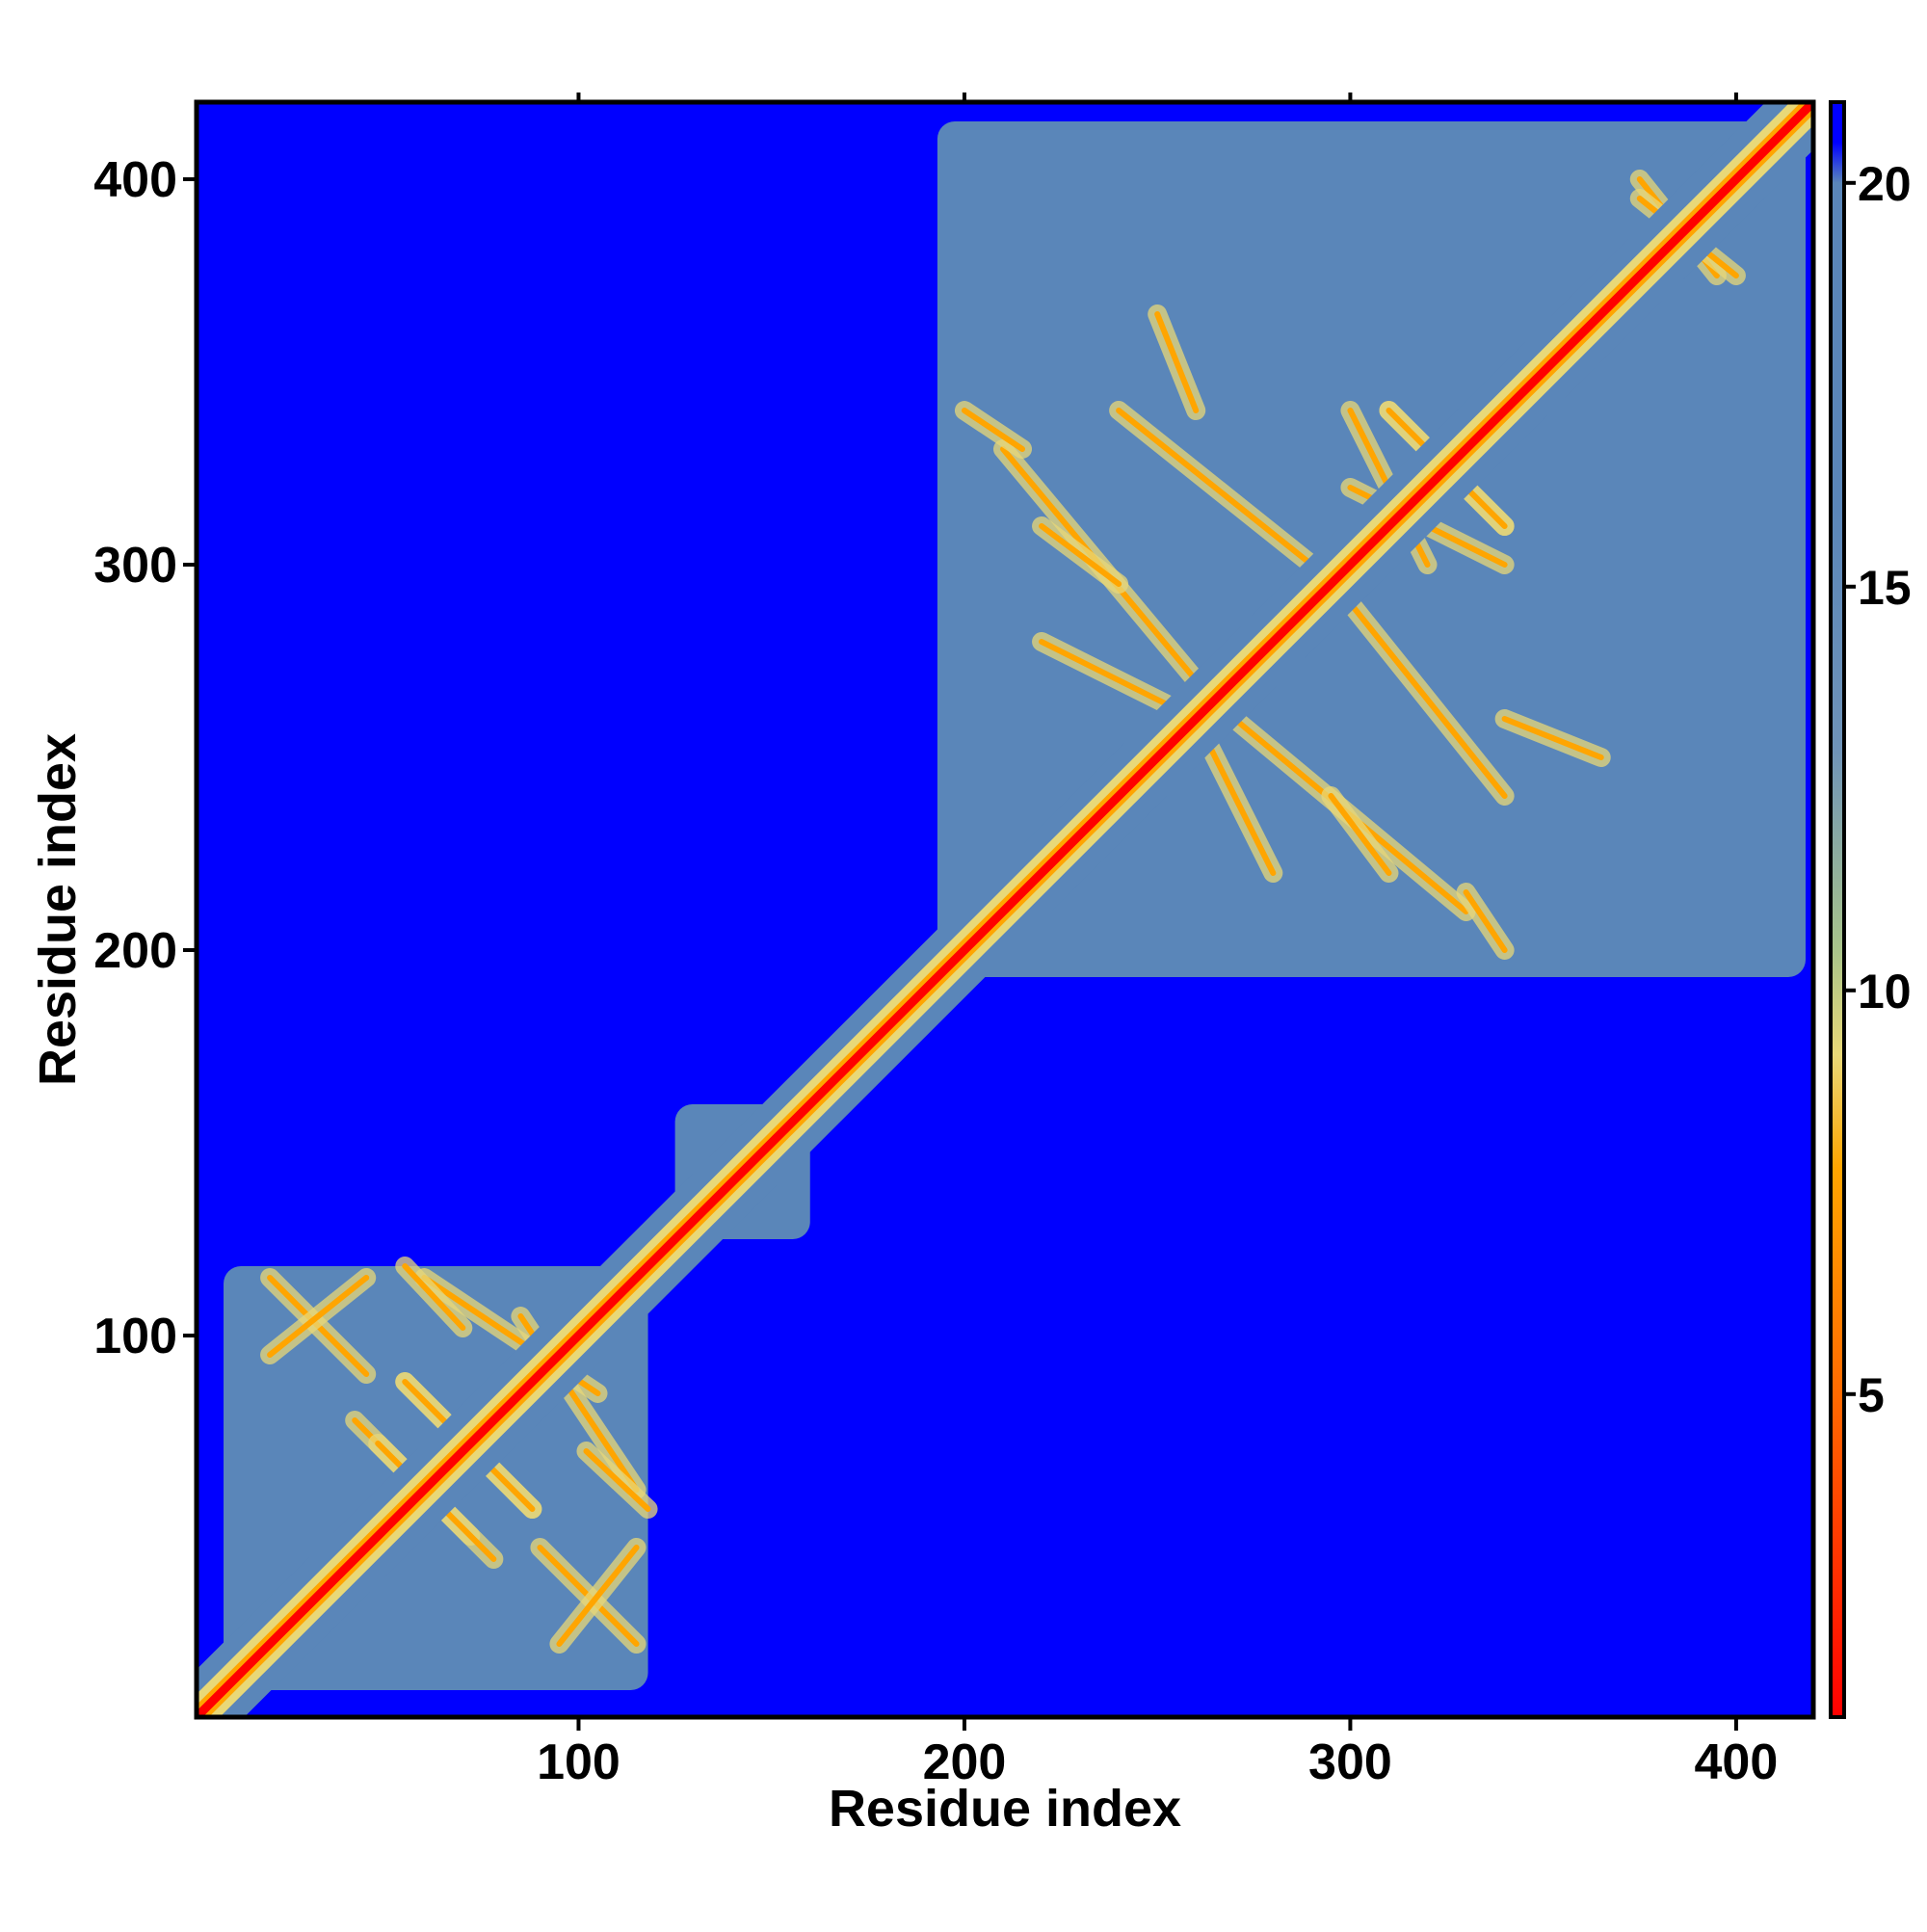 The height and width of the screenshot is (1932, 1927). I want to click on colorbar-tick-label-15: 15, so click(1885, 588).